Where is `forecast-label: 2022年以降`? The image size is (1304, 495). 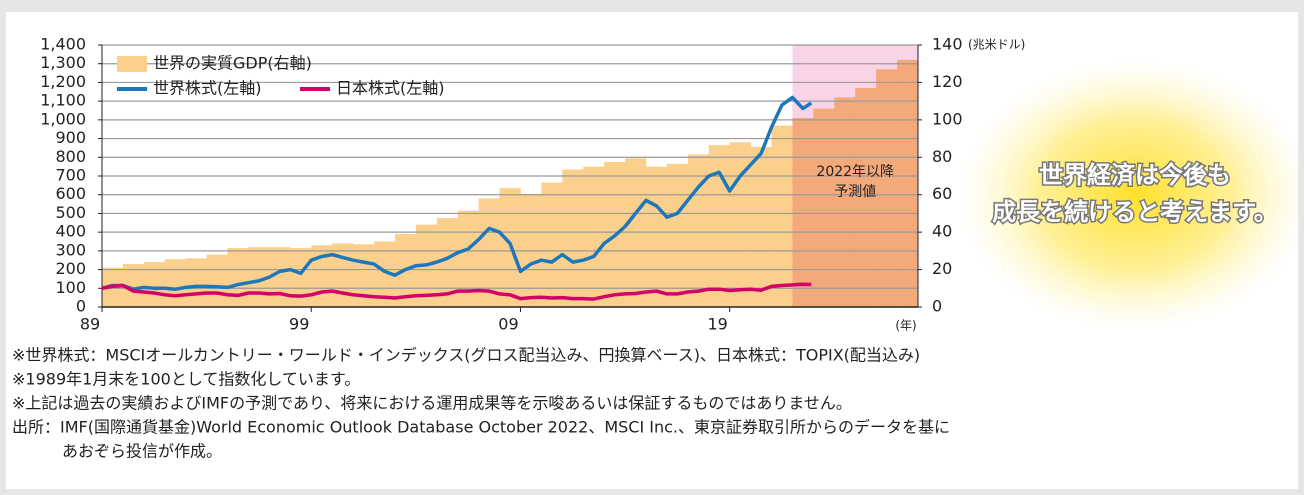 forecast-label: 2022年以降 is located at coordinates (855, 172).